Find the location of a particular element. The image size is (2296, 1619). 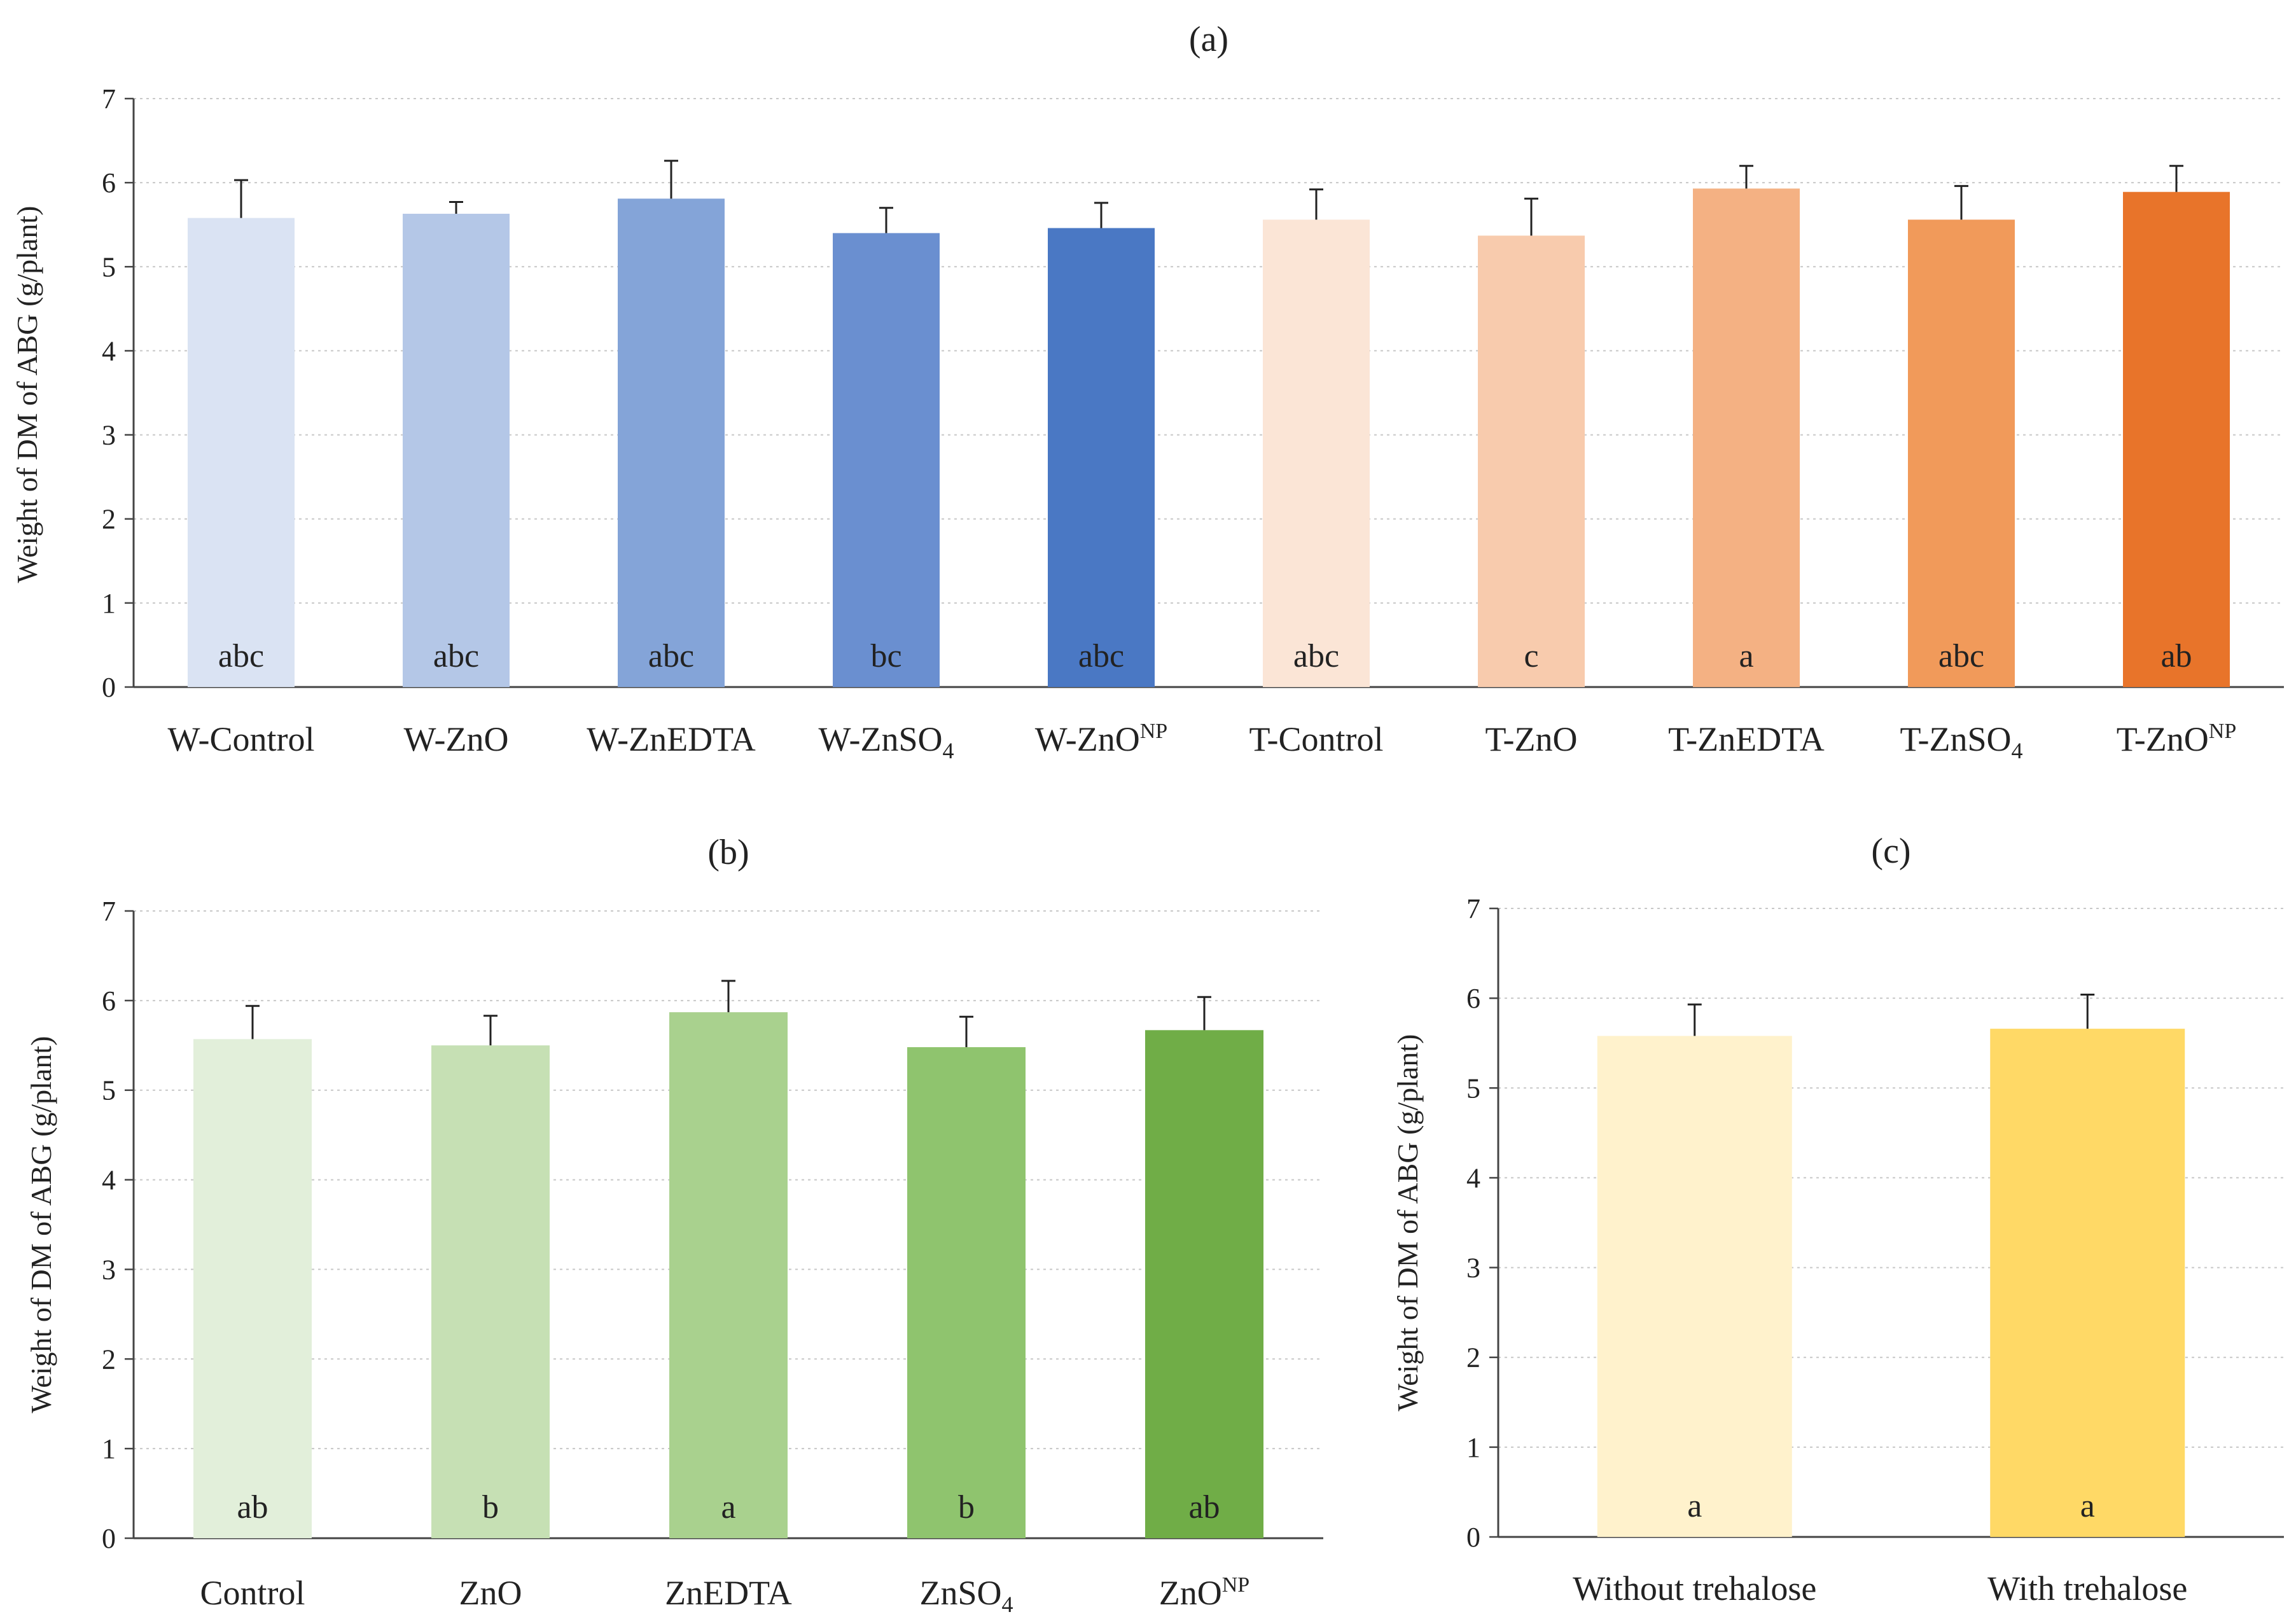

x-tick-label: W-ZnSO4 is located at coordinates (886, 741).